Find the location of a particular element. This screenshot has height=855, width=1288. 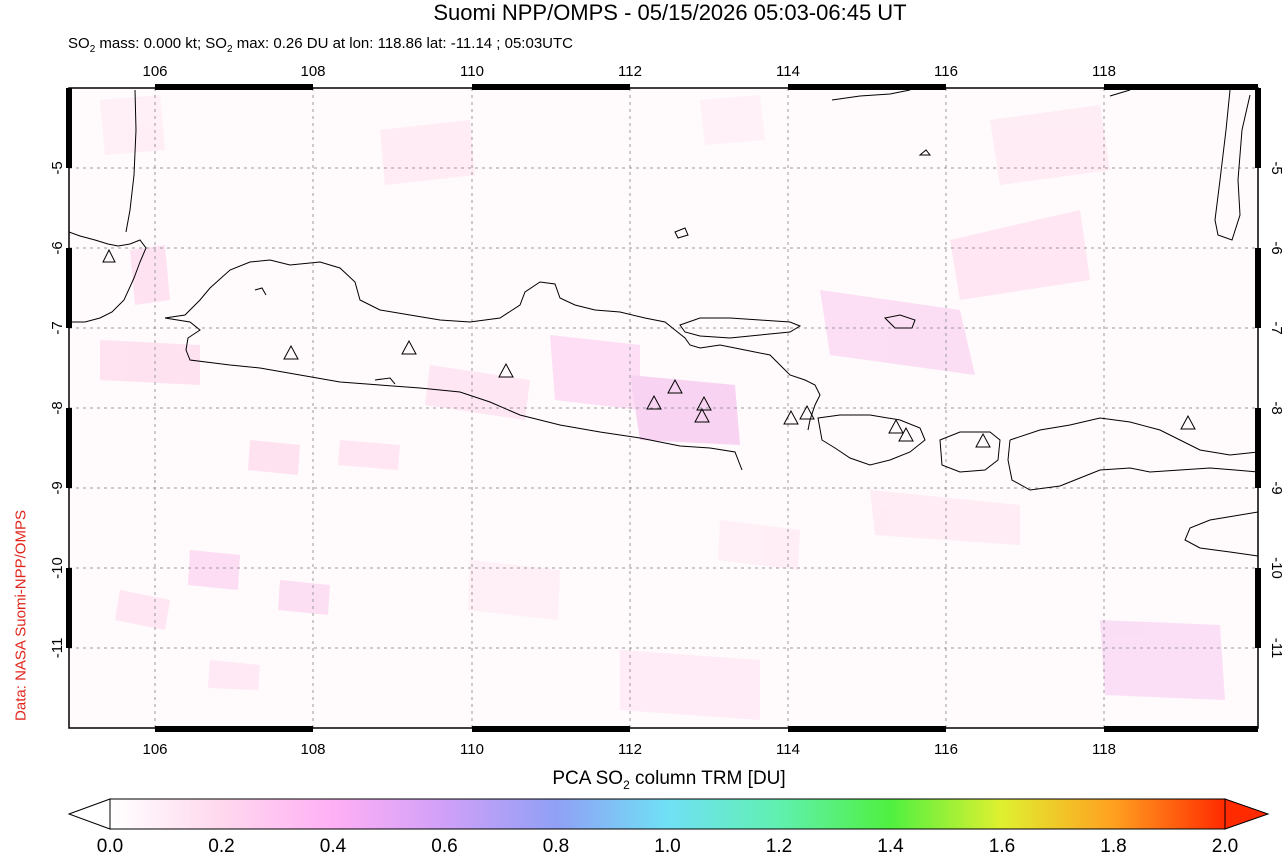

colorbar-min-arrow is located at coordinates (89, 814).